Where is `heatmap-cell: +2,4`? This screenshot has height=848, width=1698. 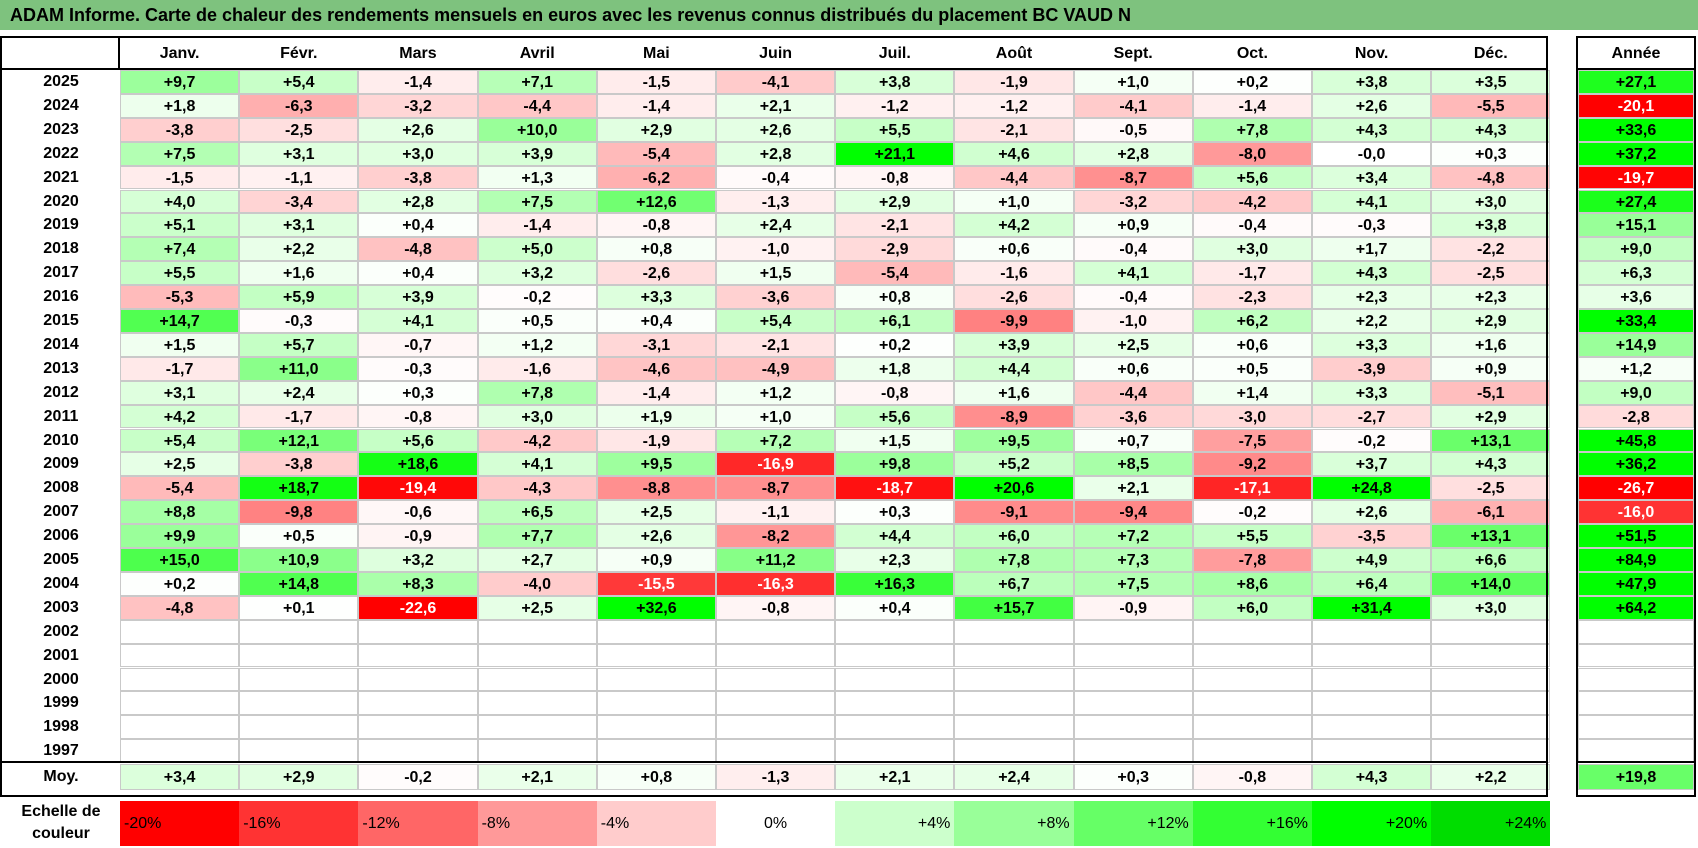
heatmap-cell: +2,4 is located at coordinates (776, 225).